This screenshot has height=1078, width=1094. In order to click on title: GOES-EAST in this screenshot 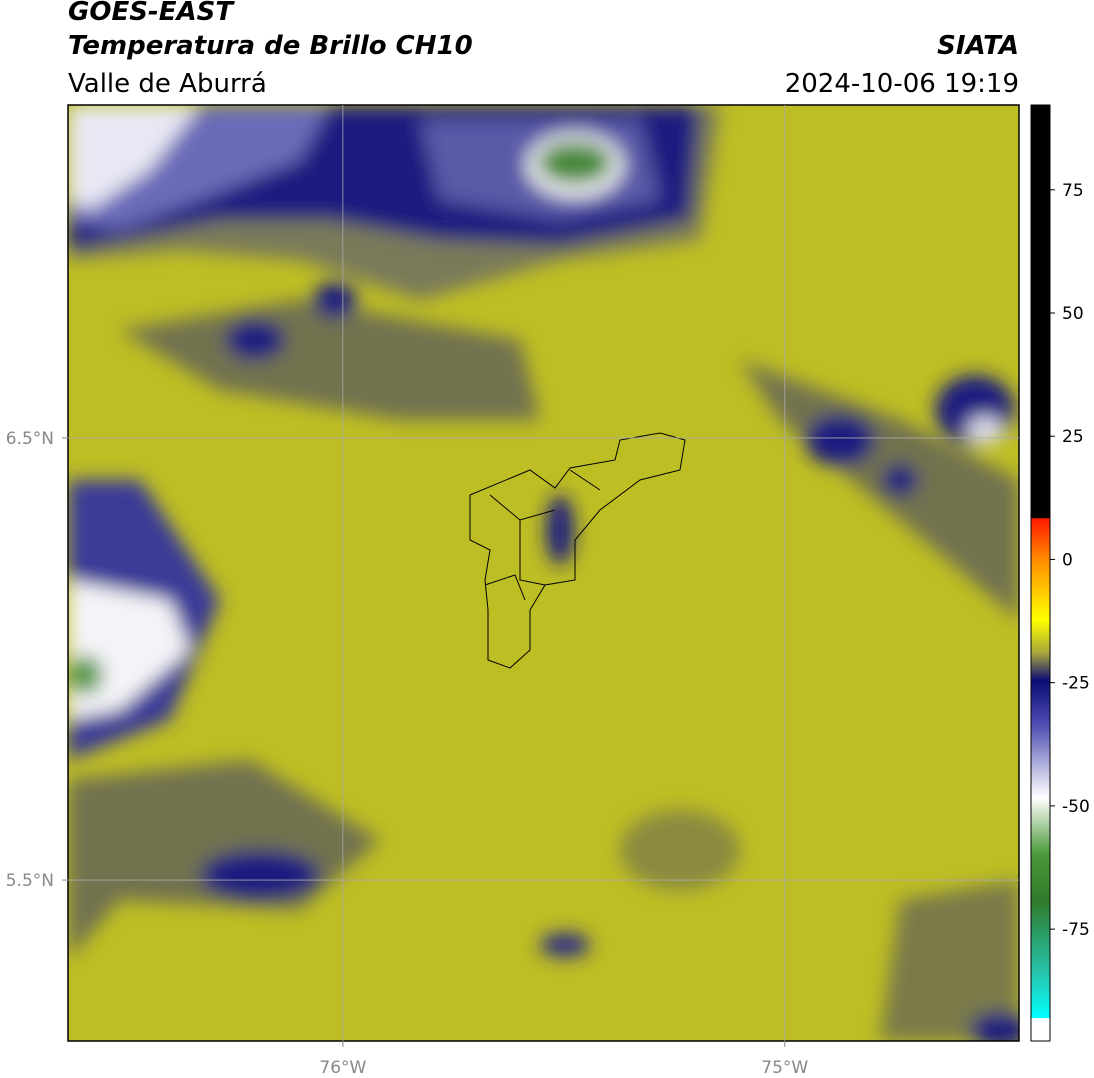, I will do `click(151, 13)`.